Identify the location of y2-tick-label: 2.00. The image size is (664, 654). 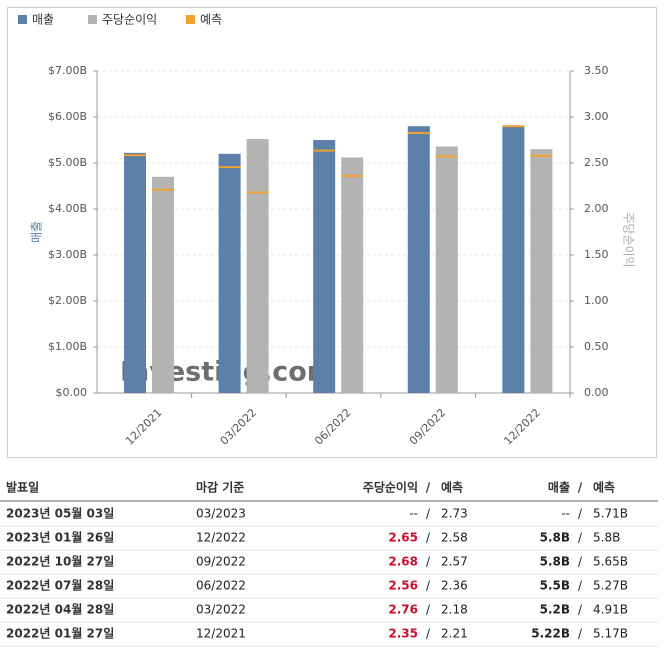
(596, 208).